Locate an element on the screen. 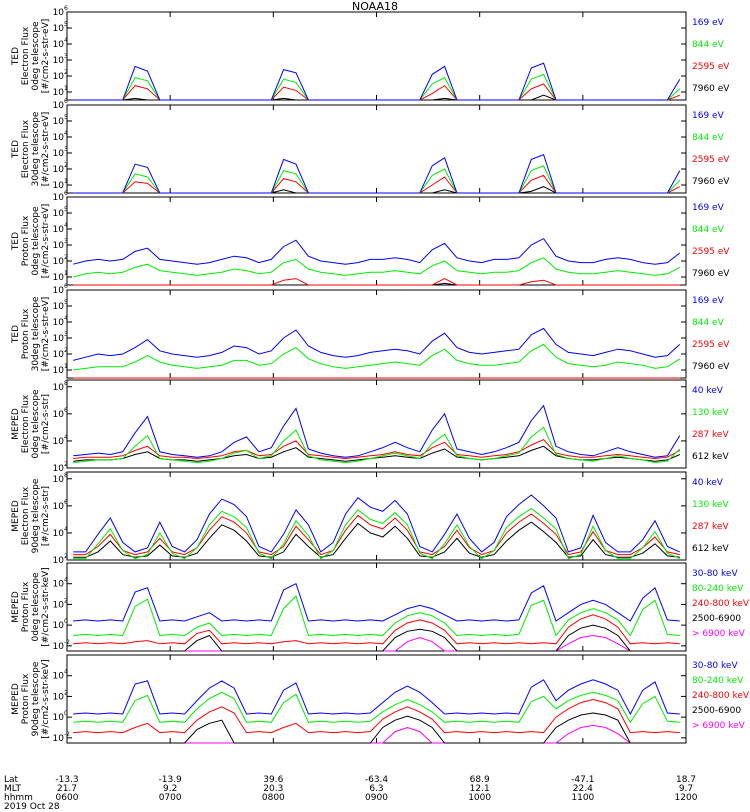 Image resolution: width=750 pixels, height=812 pixels. footer-date: 2019 Oct 28 is located at coordinates (32, 807).